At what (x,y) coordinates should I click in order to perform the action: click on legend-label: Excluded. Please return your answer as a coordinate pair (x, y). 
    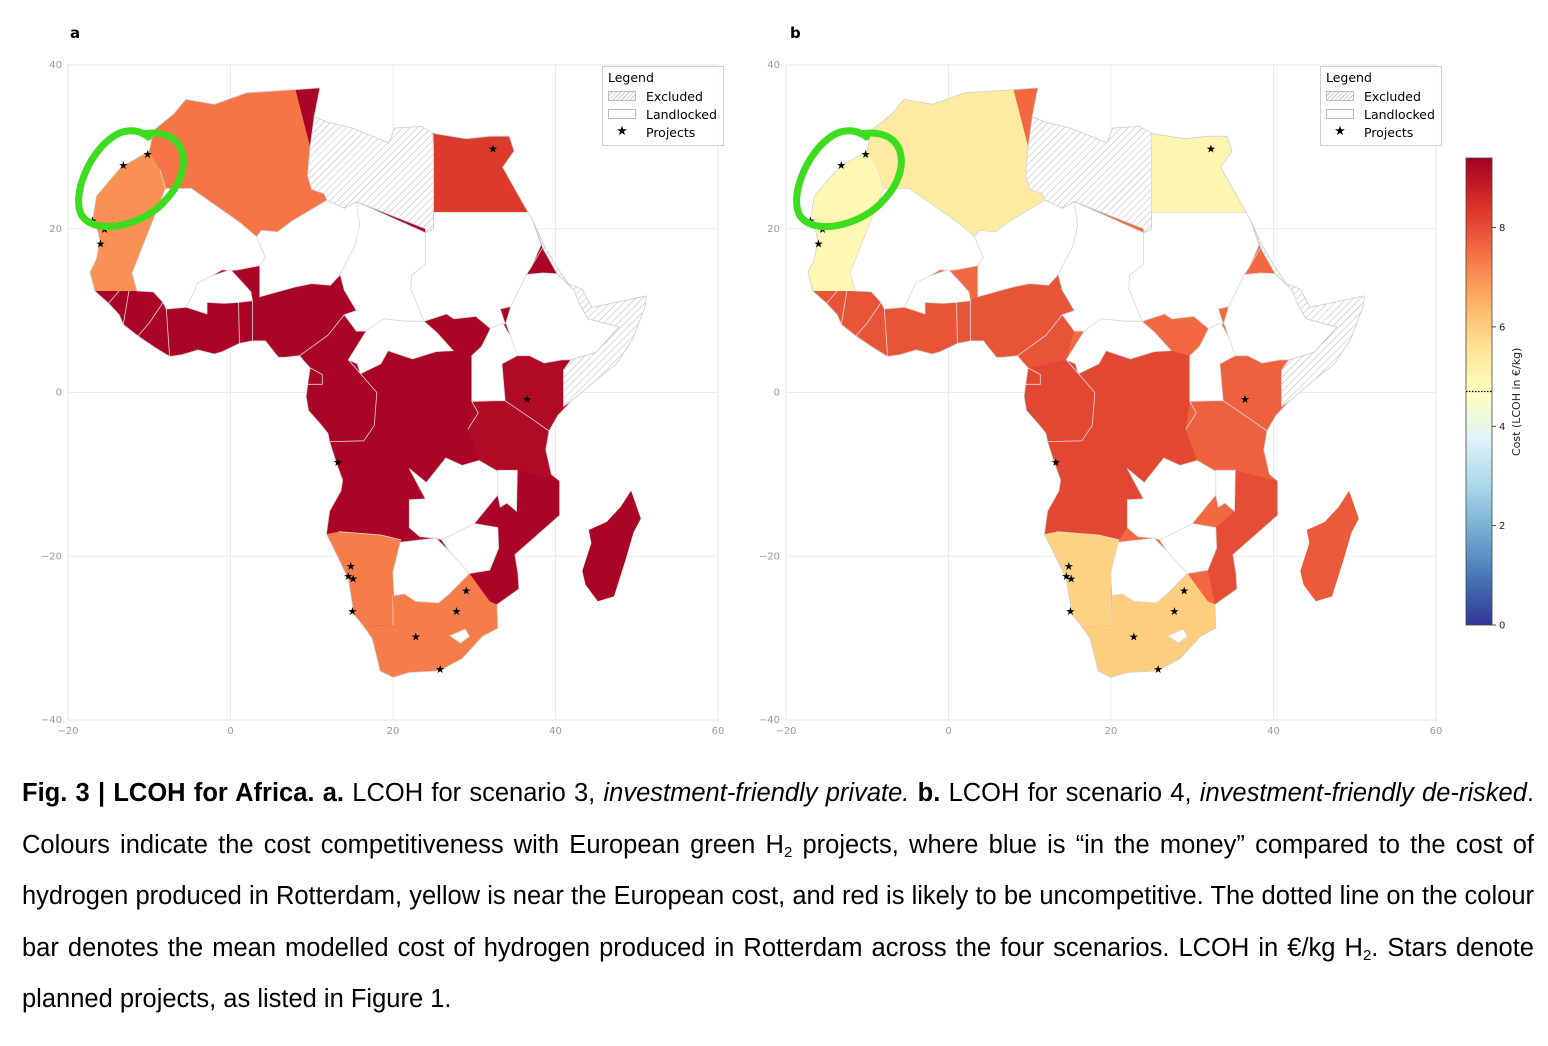
    Looking at the image, I should click on (674, 96).